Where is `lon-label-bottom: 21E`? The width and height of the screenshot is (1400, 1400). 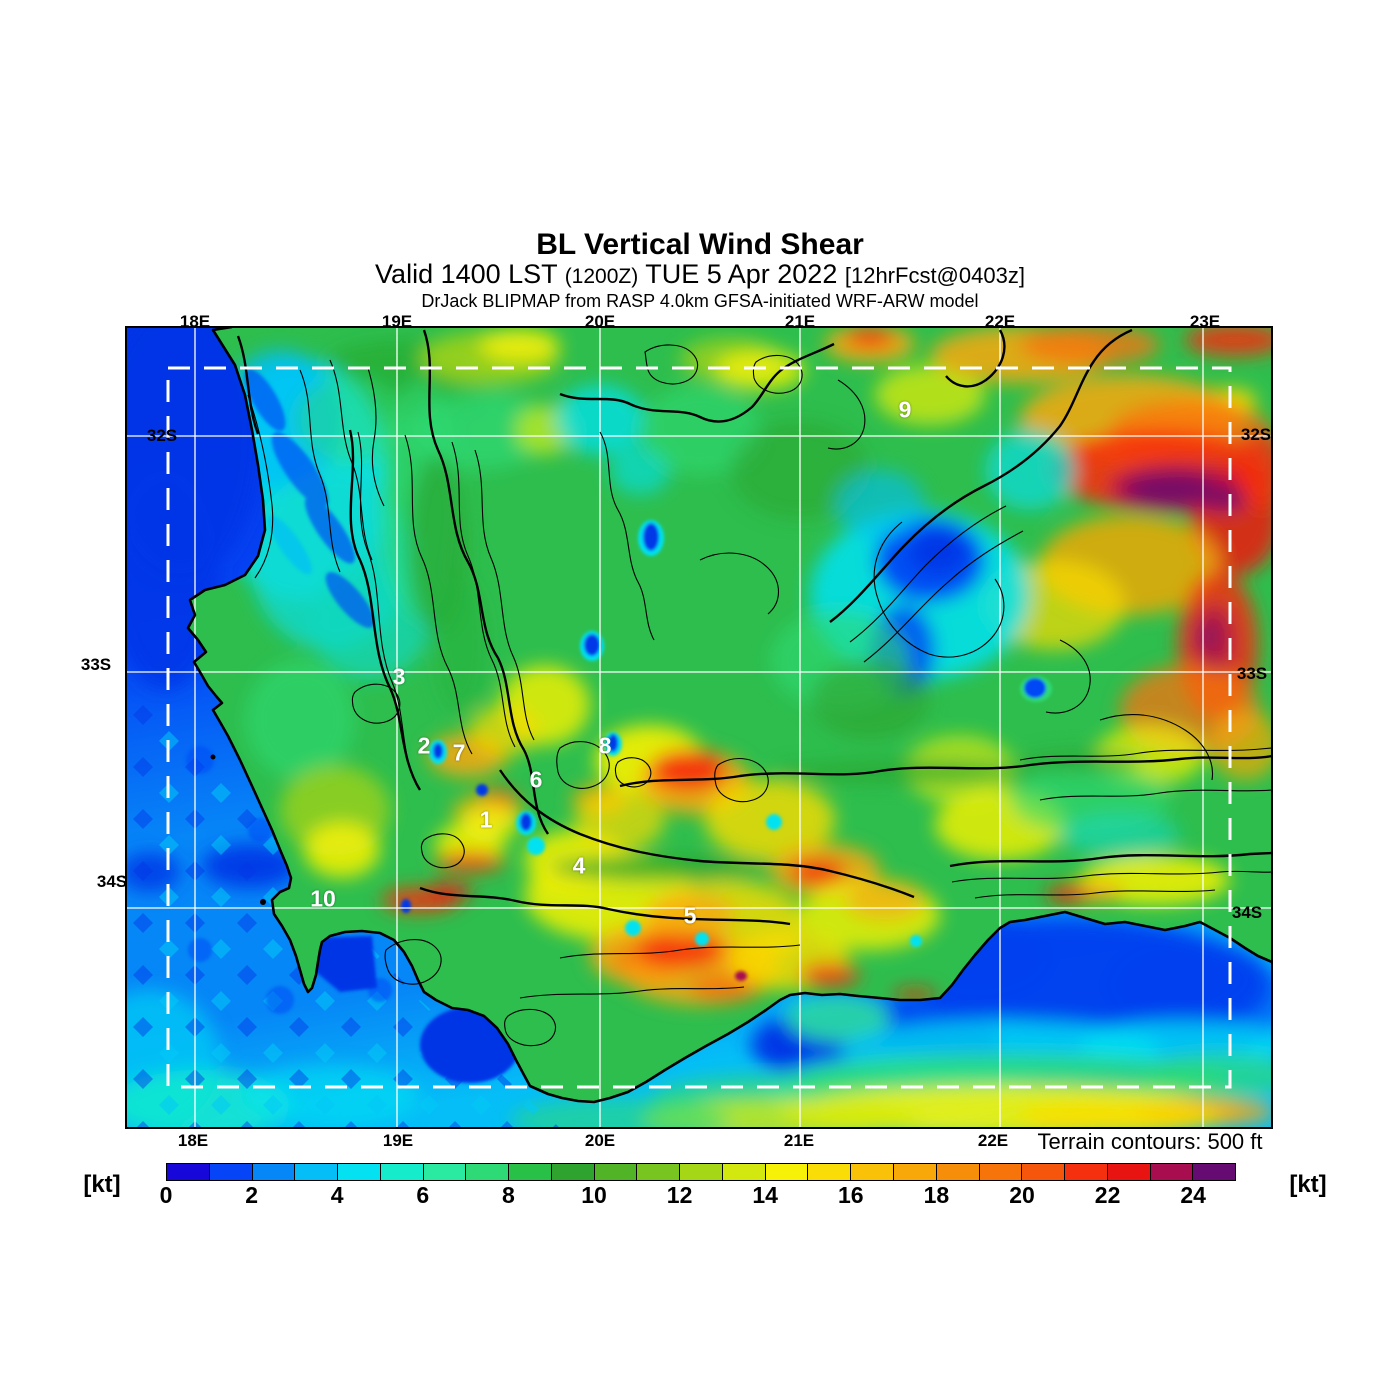 lon-label-bottom: 21E is located at coordinates (799, 1140).